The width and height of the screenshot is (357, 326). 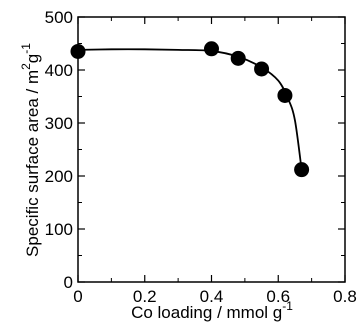 I want to click on y-axis-label-sup1: 2, so click(x=26, y=66).